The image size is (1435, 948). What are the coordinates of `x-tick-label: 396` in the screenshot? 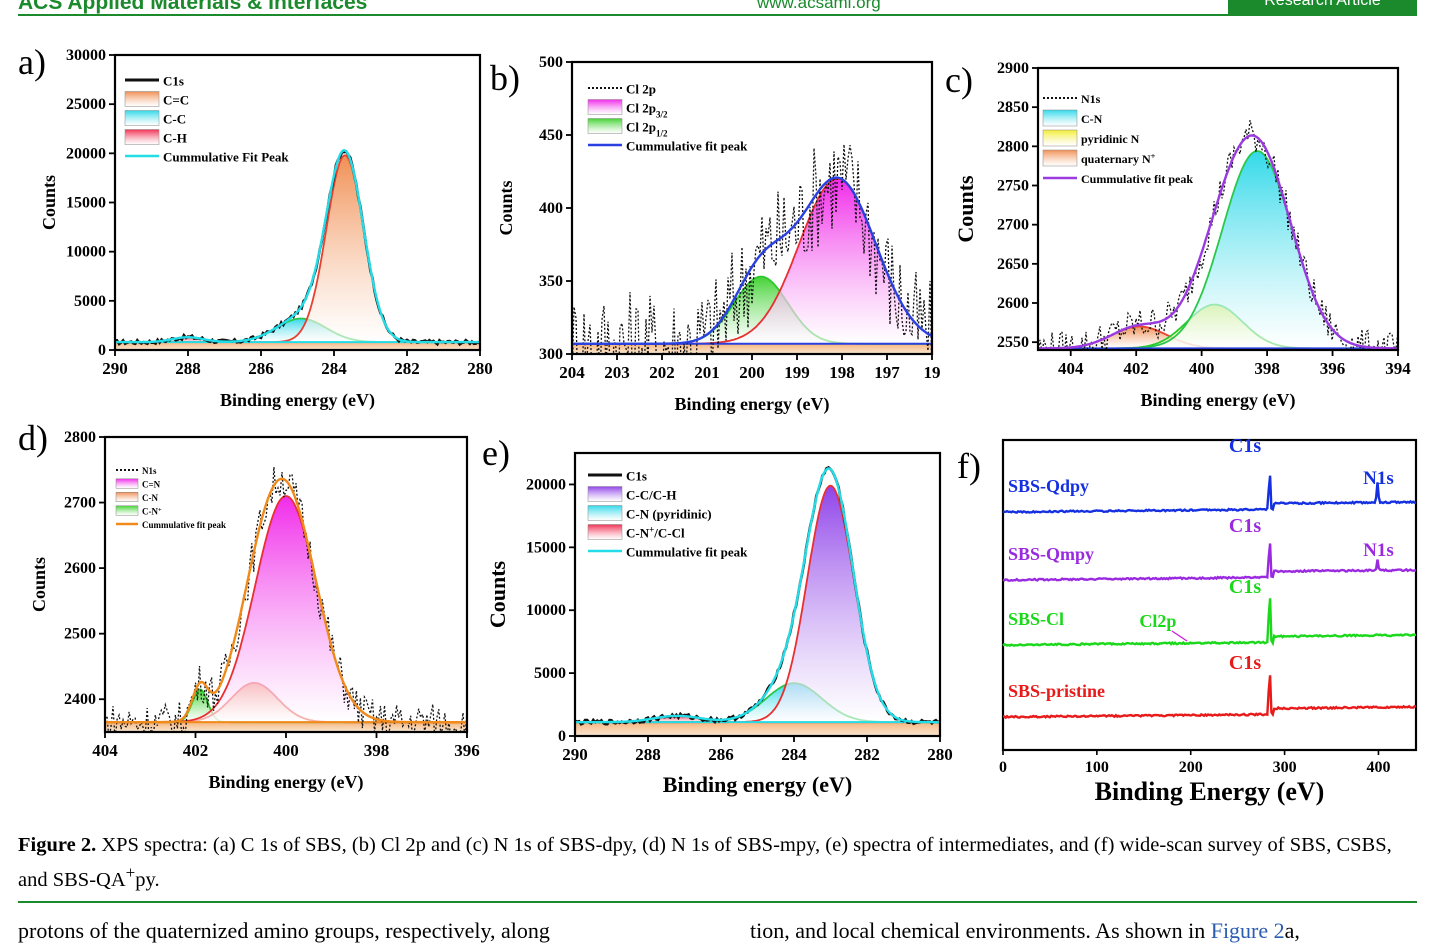 It's located at (1333, 368).